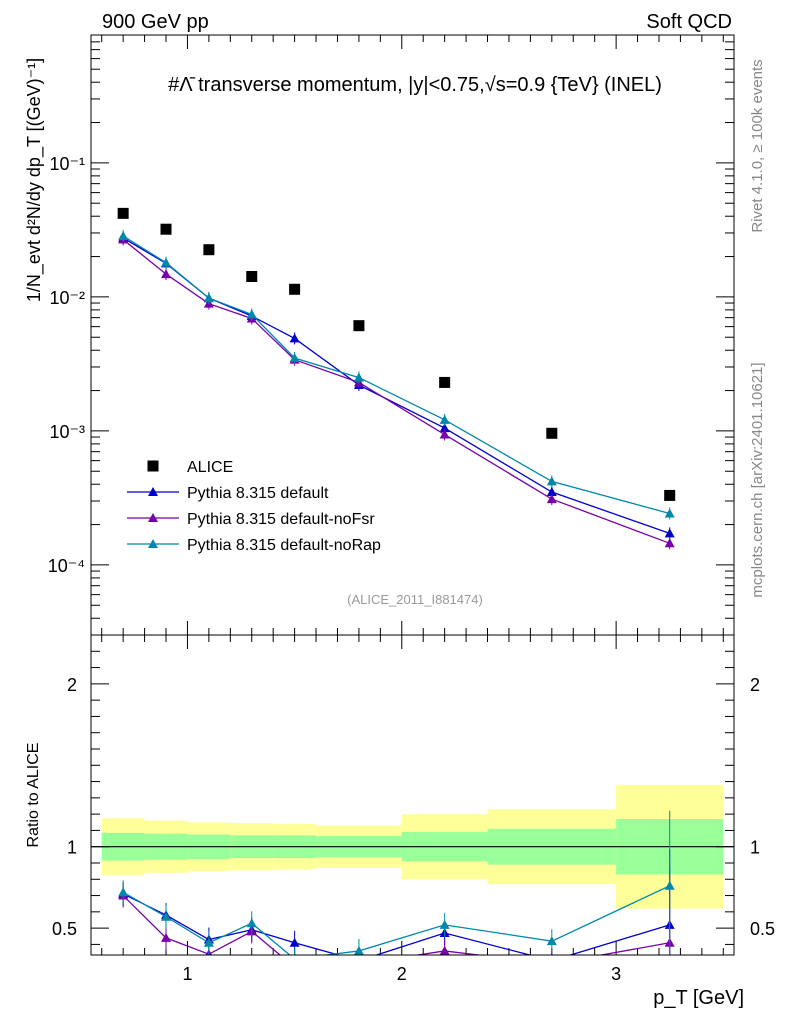 The image size is (786, 1024). Describe the element at coordinates (762, 929) in the screenshot. I see `ratio-y-tick-label-right: 0.5` at that location.